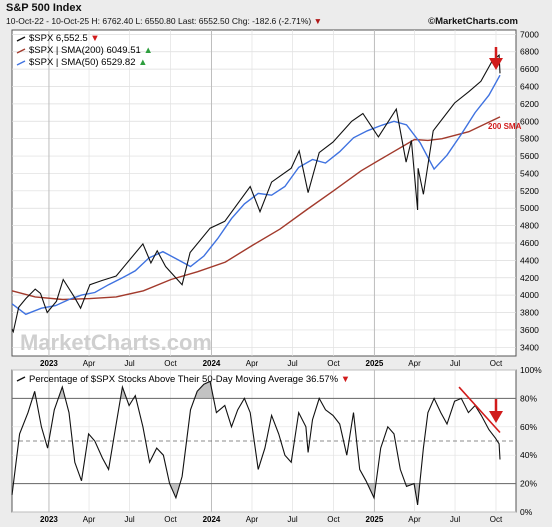  Describe the element at coordinates (531, 370) in the screenshot. I see `y-tick-label: 100%` at that location.